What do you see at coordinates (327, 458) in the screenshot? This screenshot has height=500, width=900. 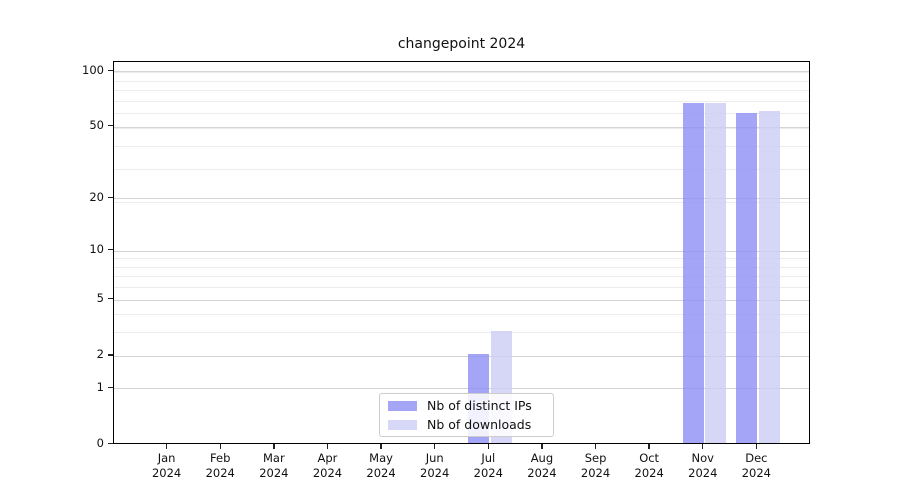 I see `x-tick-month: Apr` at bounding box center [327, 458].